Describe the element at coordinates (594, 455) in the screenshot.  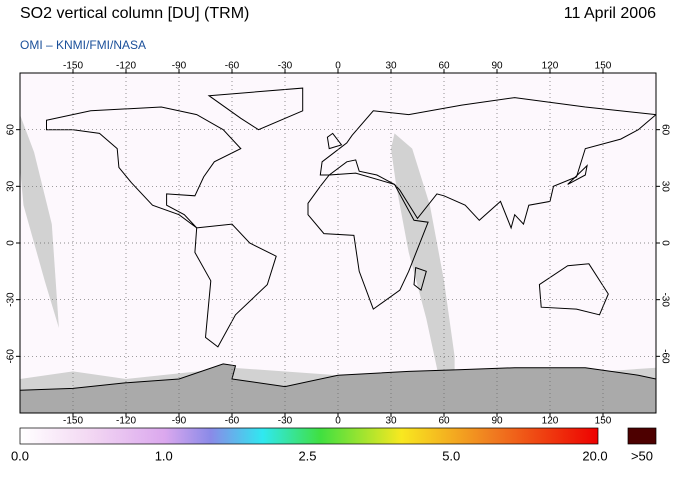
I see `colorbar-label: 20.0` at that location.